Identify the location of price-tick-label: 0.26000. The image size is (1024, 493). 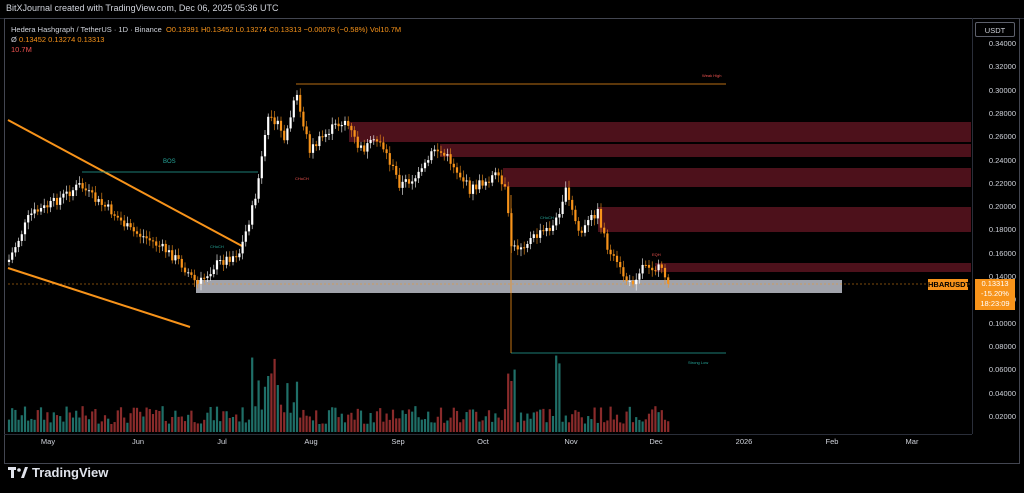
(1002, 137).